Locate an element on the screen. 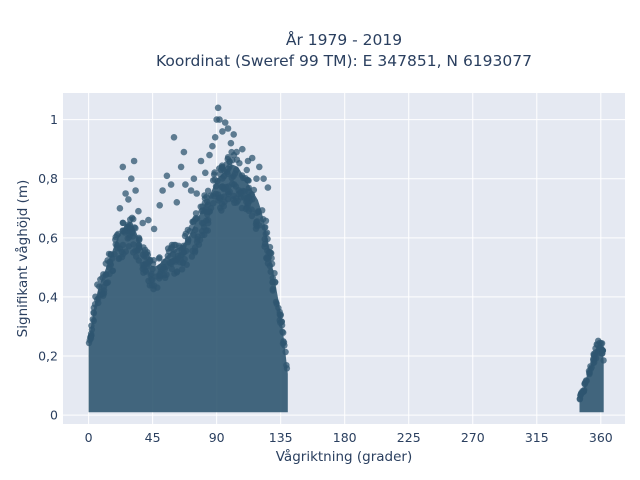 This screenshot has height=480, width=640. x-tick-label: 360 is located at coordinates (601, 437).